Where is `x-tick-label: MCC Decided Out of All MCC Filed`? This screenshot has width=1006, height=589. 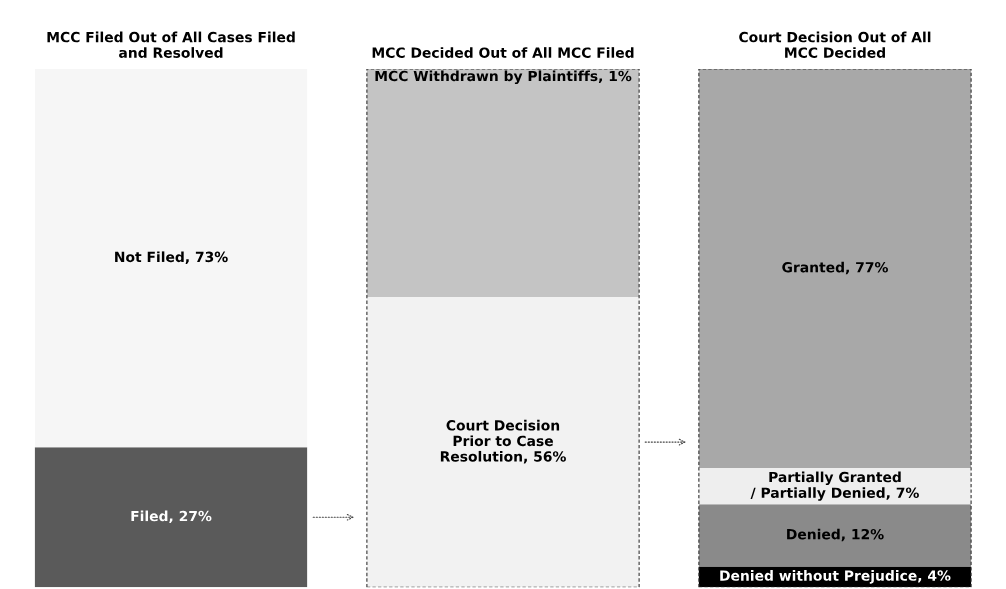
x-tick-label: MCC Decided Out of All MCC Filed is located at coordinates (503, 52).